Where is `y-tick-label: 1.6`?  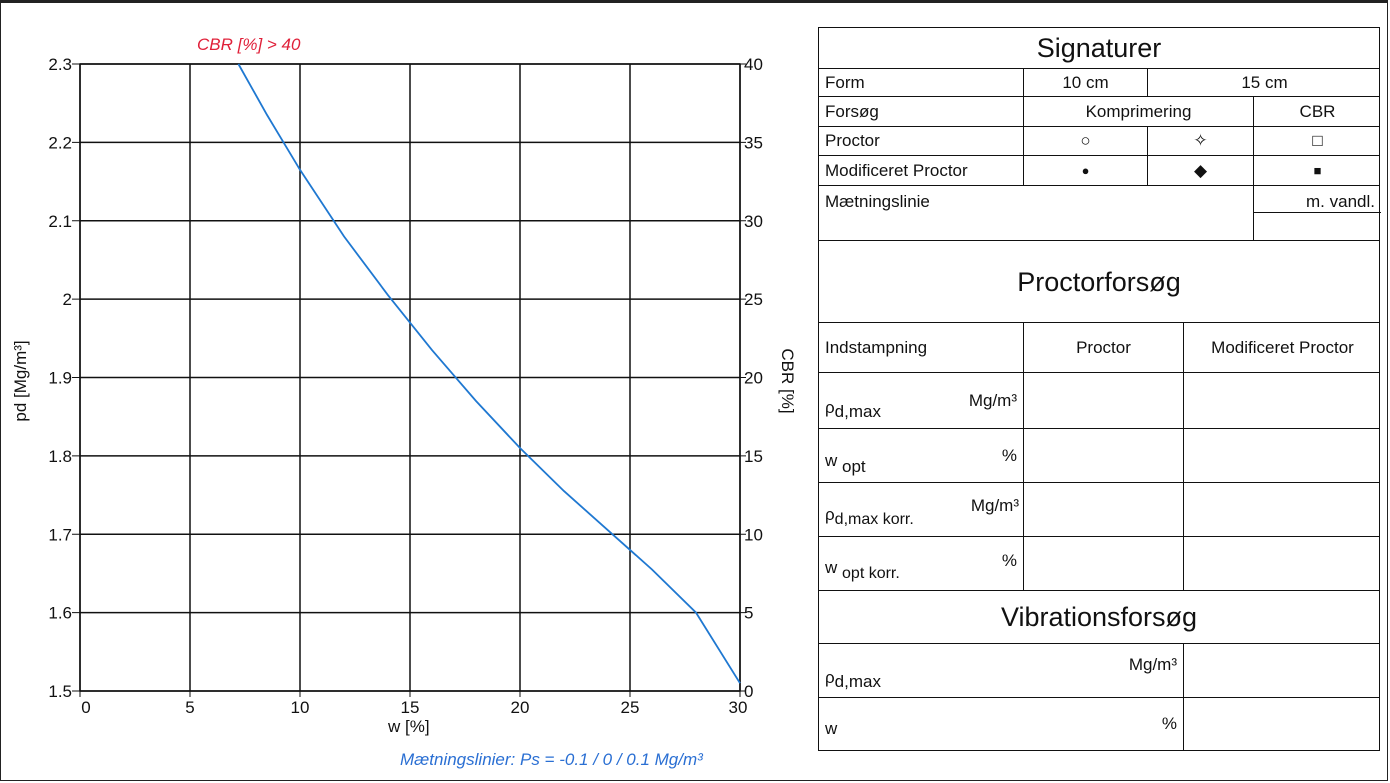
y-tick-label: 1.6 is located at coordinates (60, 613).